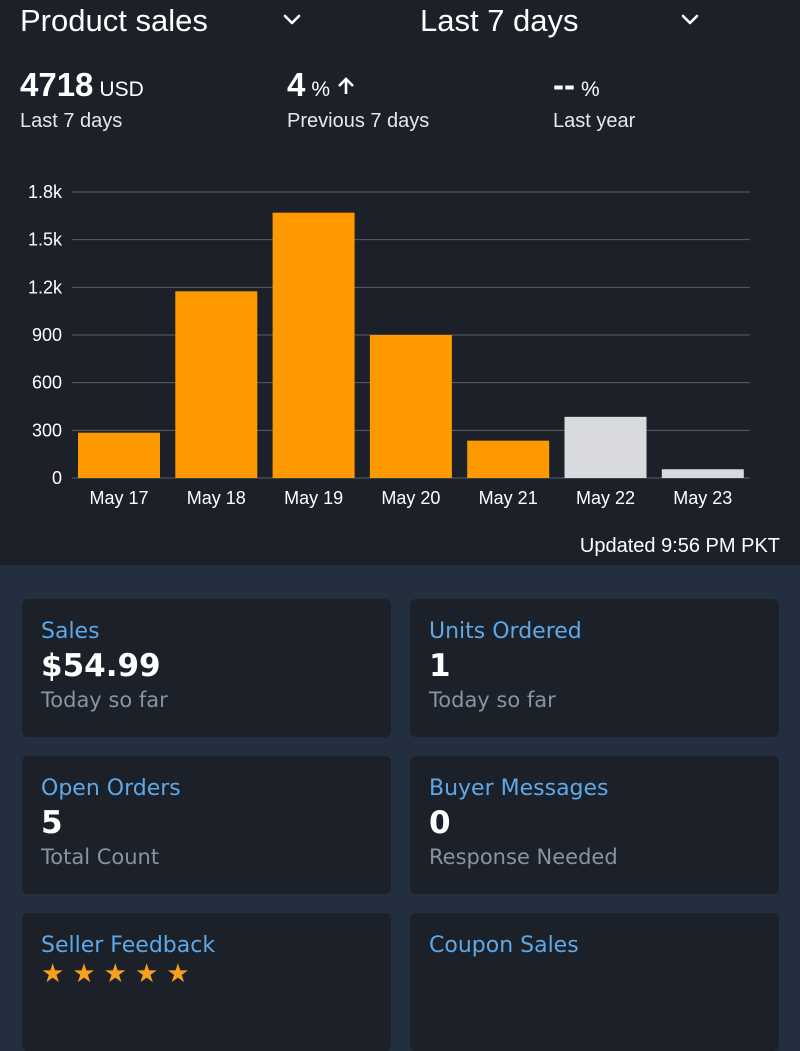 The image size is (800, 1051). I want to click on previous-period-caption: Previous 7 days, so click(358, 121).